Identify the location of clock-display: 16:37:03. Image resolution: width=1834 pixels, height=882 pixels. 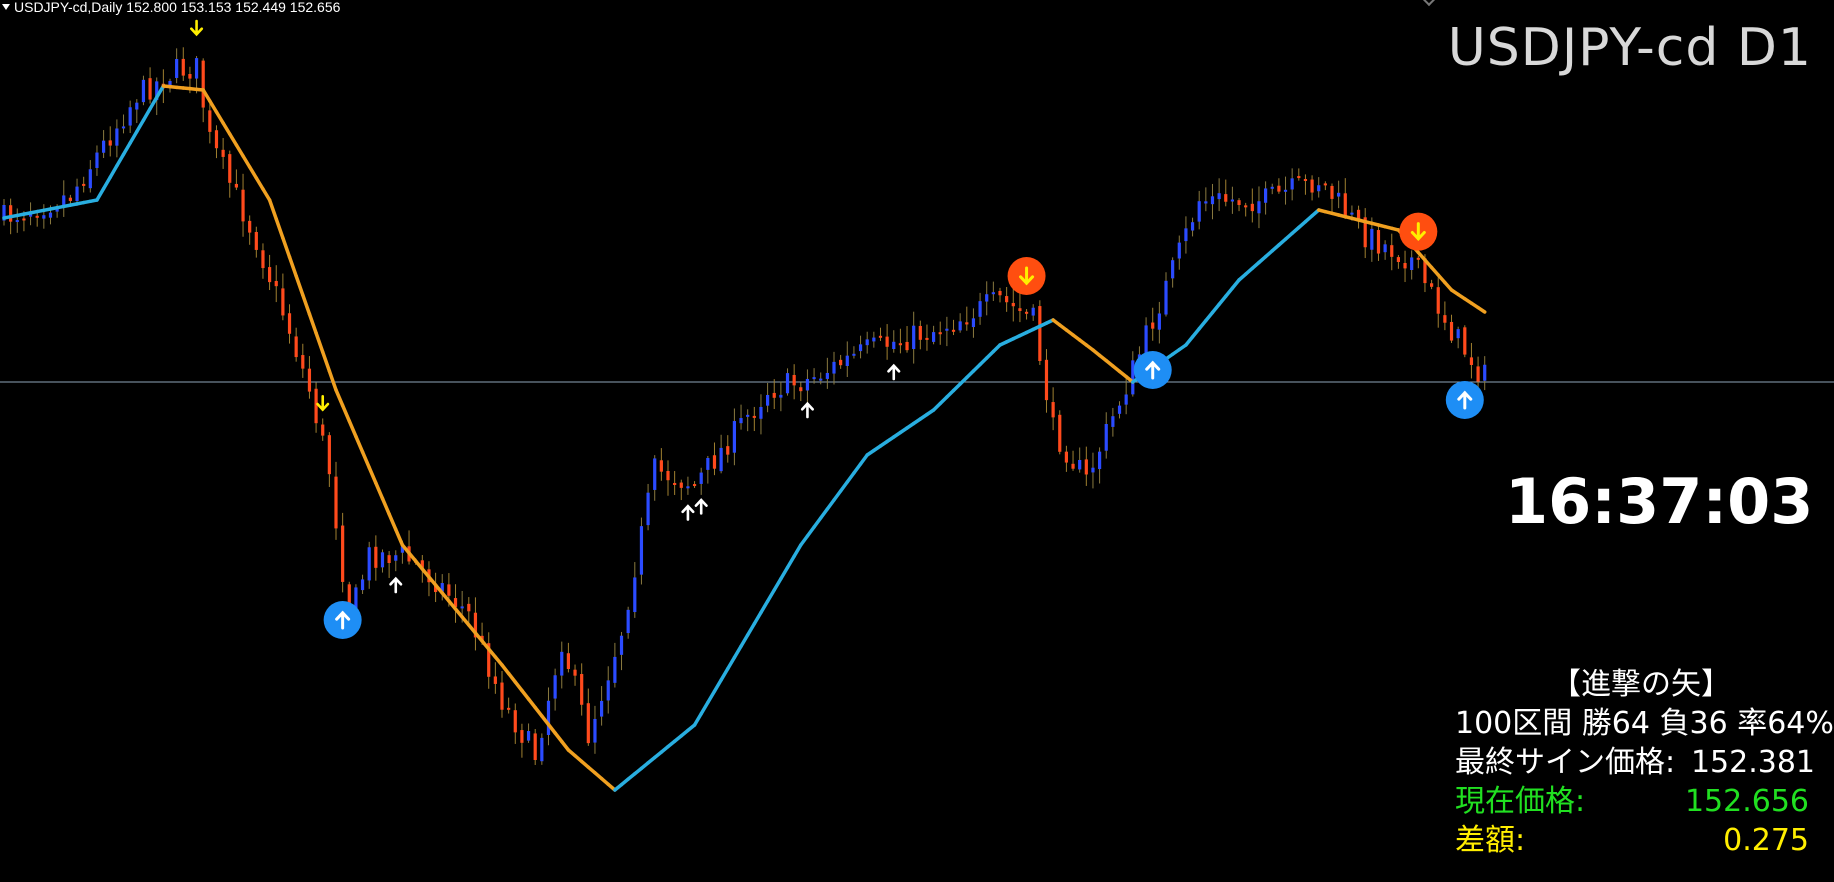
(1659, 501).